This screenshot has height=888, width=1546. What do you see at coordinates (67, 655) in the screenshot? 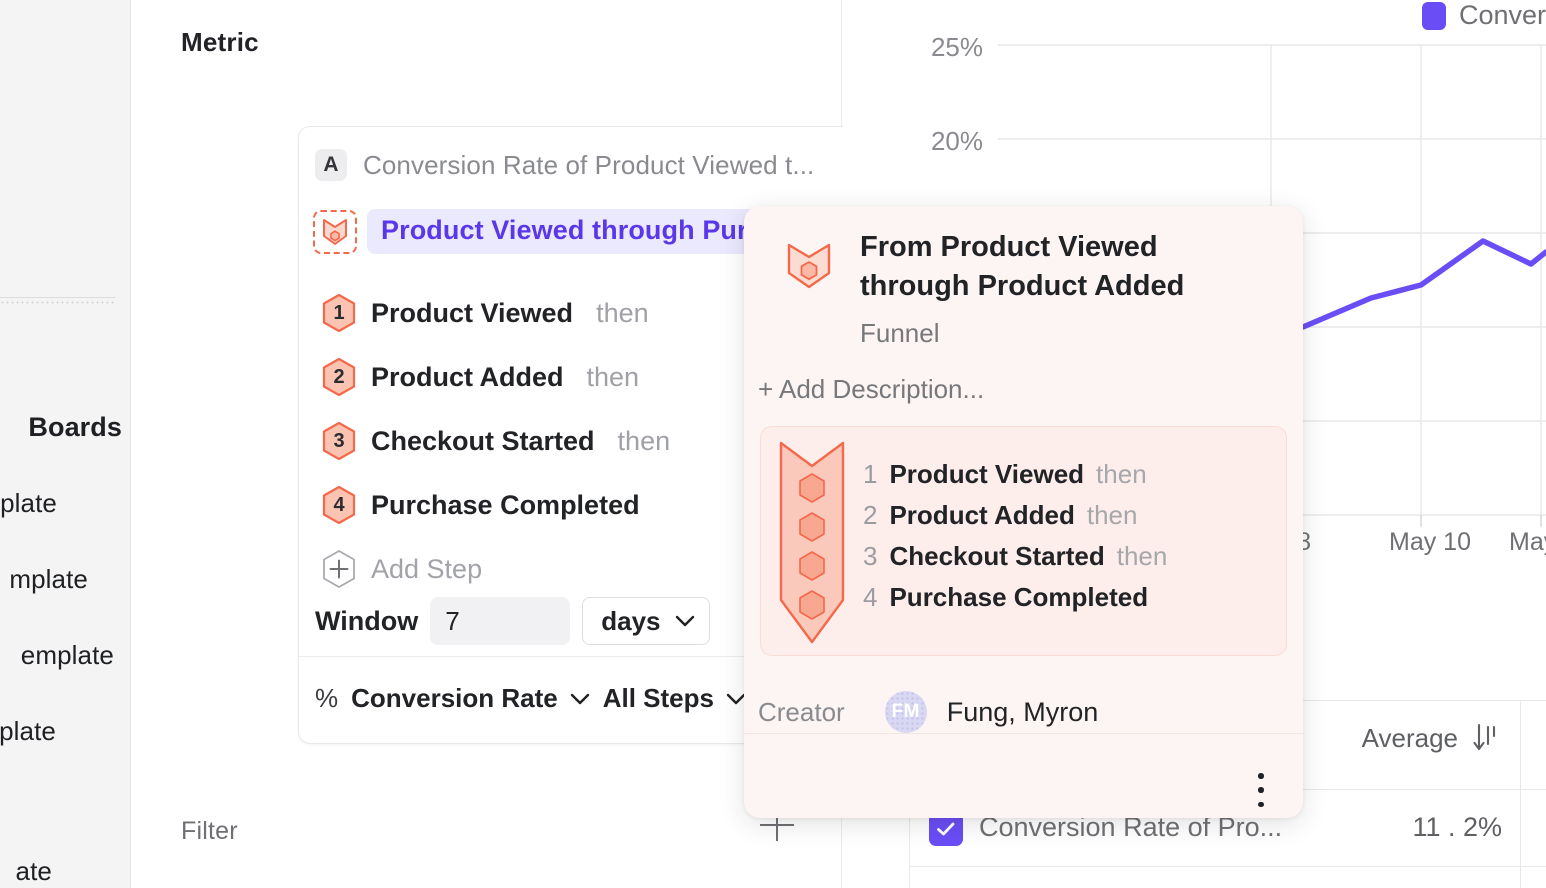
I see `sidebar-item-template-3: emplate` at bounding box center [67, 655].